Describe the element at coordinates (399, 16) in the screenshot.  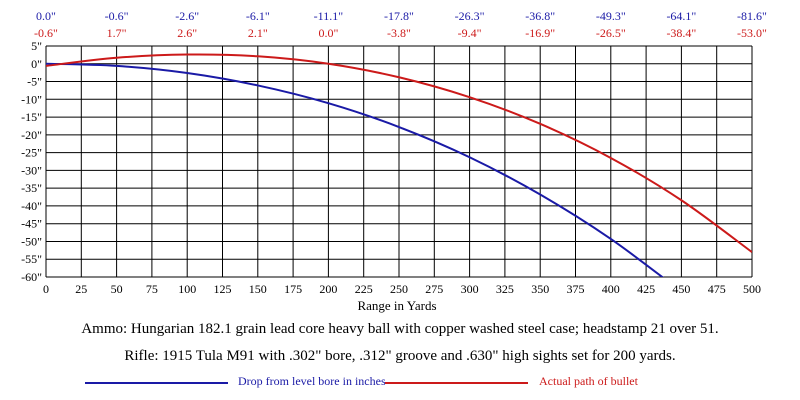
I see `drop-value-label: -17.8"` at that location.